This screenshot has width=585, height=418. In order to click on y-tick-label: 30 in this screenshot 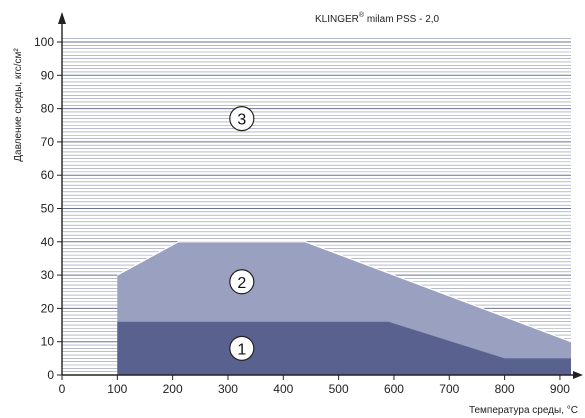, I will do `click(48, 275)`.